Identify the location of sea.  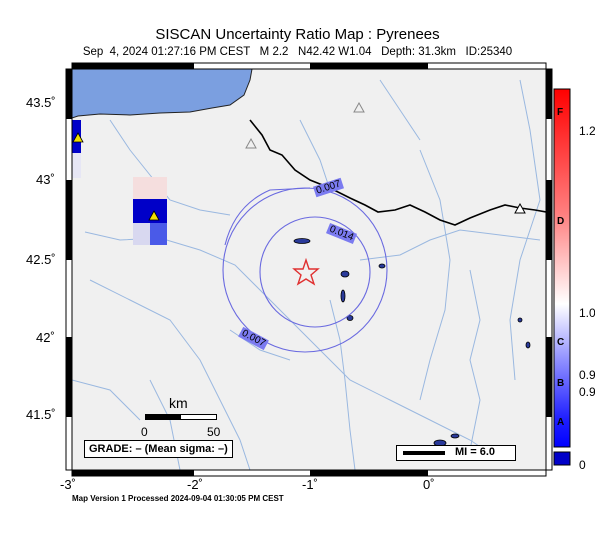
(162, 94).